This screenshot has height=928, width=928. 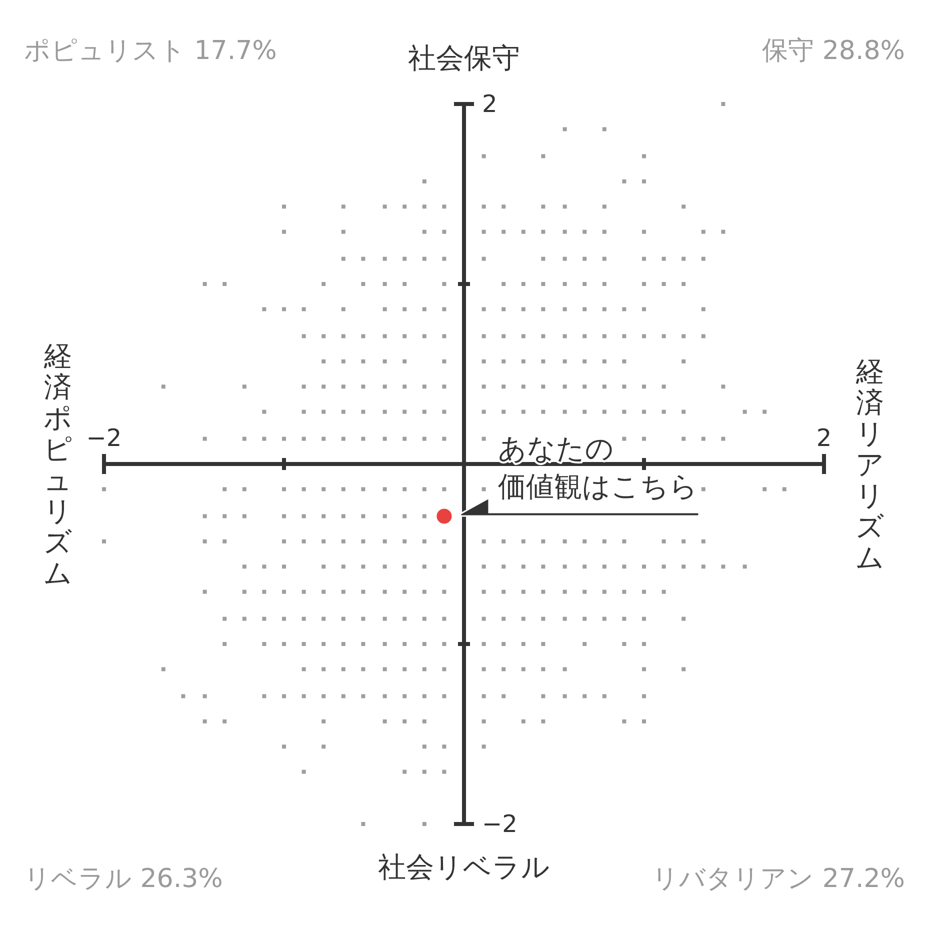 I want to click on text: リベラル 26.3%, so click(x=123, y=879).